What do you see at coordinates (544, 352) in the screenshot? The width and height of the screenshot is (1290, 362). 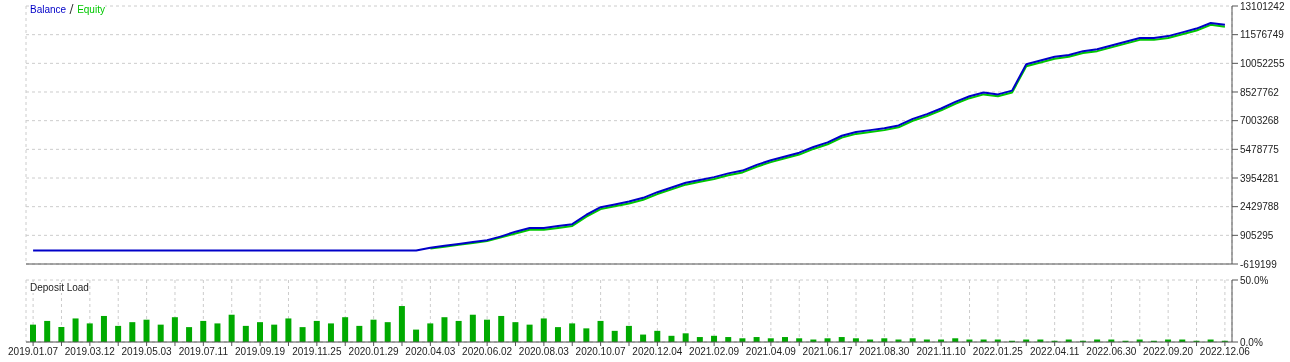 I see `x-tick-label: 2020.08.03` at bounding box center [544, 352].